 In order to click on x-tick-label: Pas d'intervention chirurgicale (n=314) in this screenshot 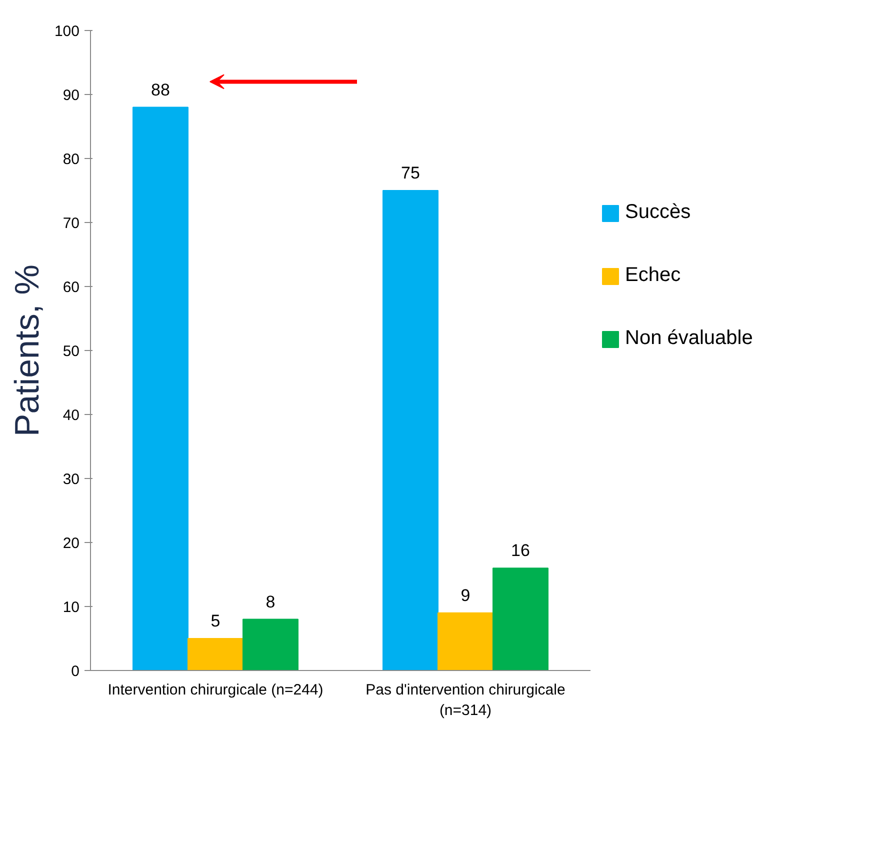, I will do `click(466, 700)`.